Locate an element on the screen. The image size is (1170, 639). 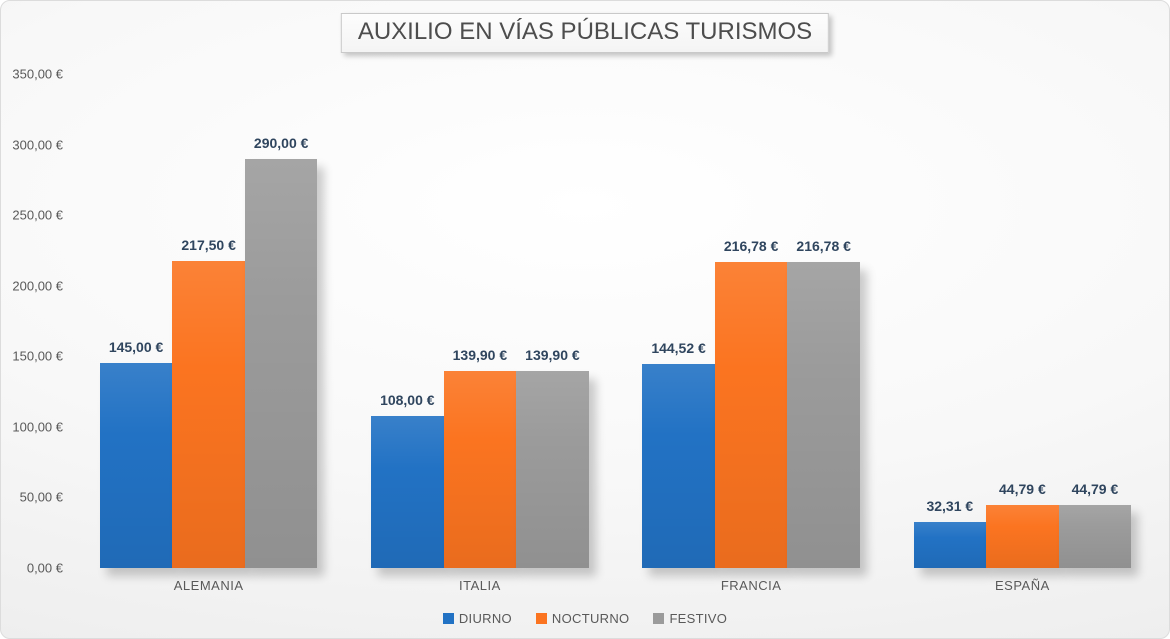
category-label-italia: ITALIA is located at coordinates (479, 585).